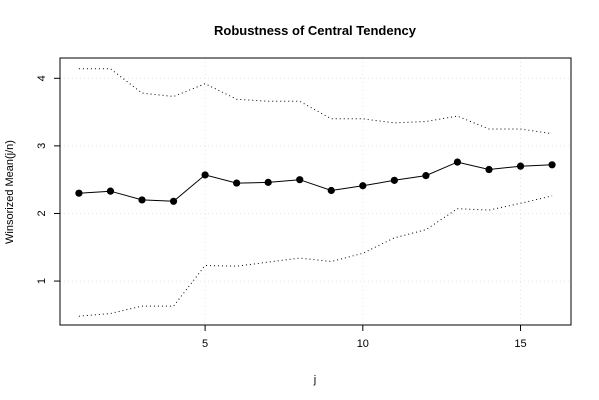 The image size is (599, 400). I want to click on y-tick-label: 3, so click(42, 146).